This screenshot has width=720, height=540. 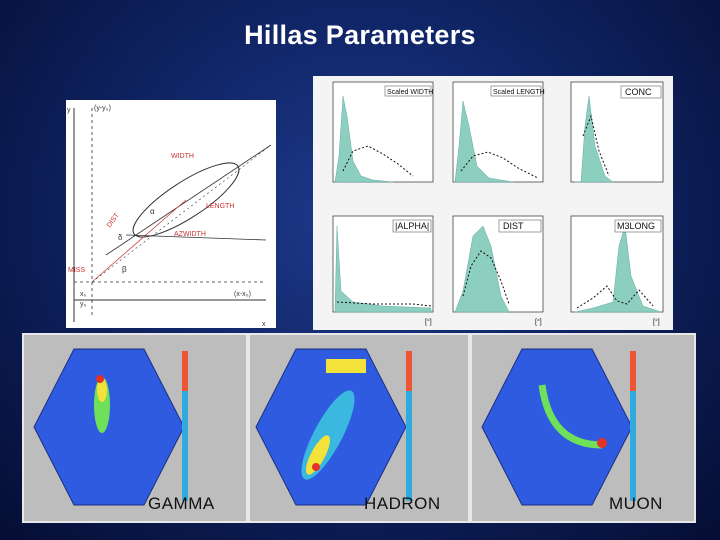 I want to click on plot-title-width: Scaled WIDTH, so click(x=410, y=92).